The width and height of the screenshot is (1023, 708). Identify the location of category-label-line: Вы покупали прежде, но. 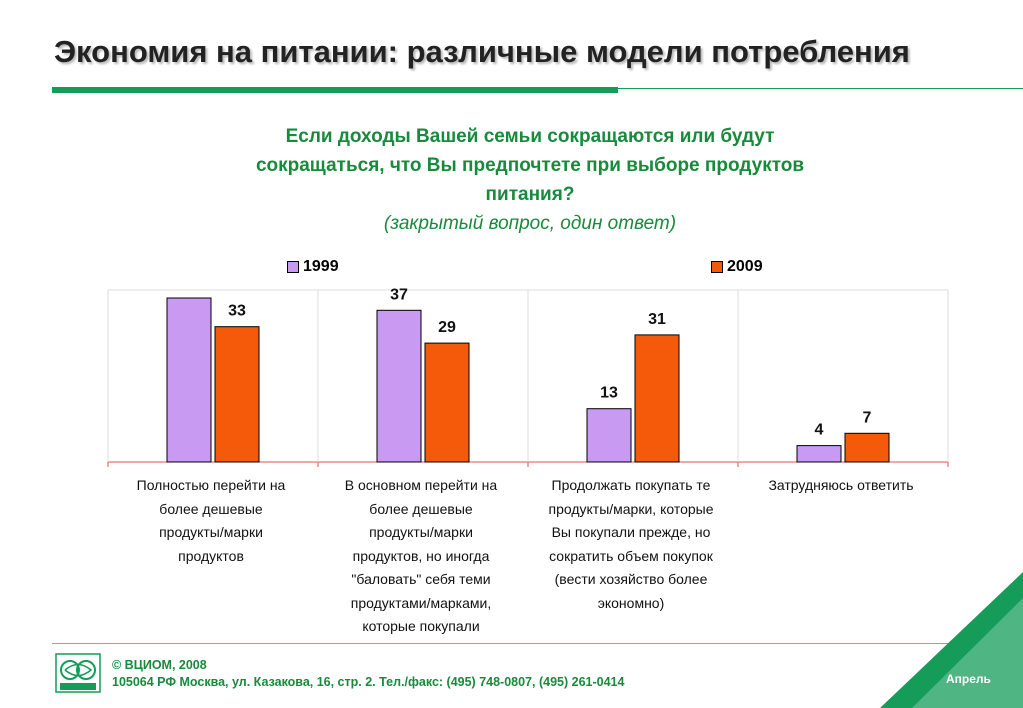
(631, 532).